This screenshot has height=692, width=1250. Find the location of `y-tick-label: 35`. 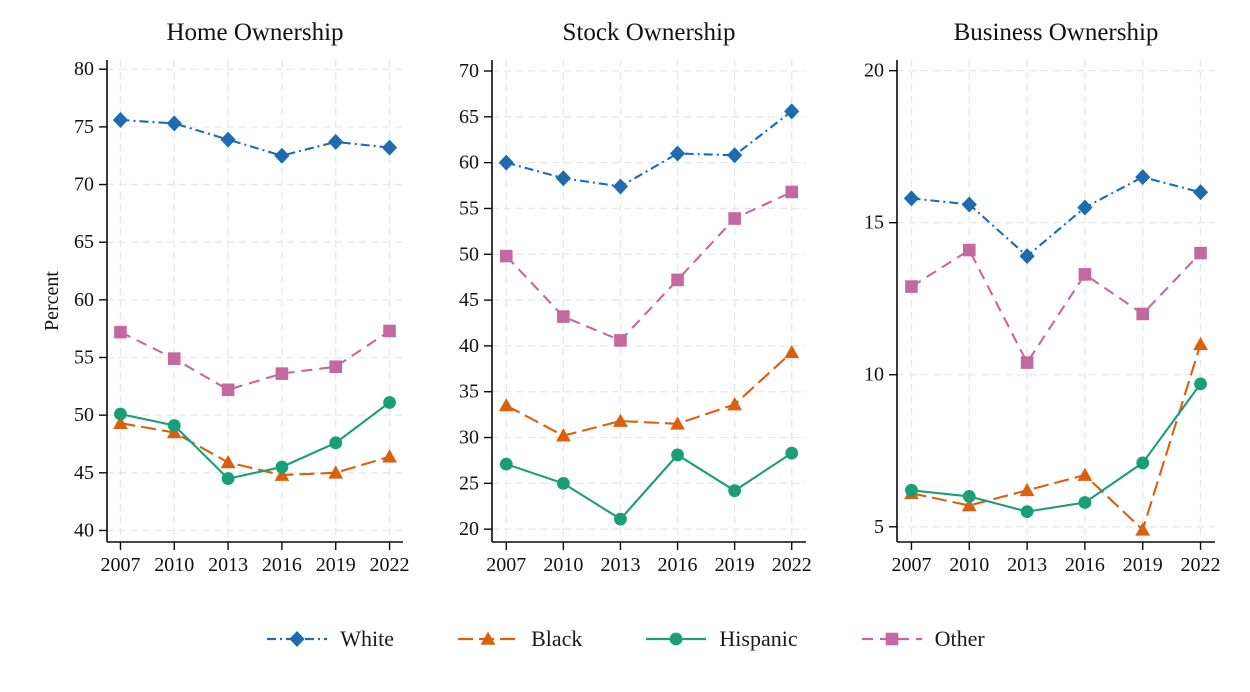

y-tick-label: 35 is located at coordinates (469, 392).